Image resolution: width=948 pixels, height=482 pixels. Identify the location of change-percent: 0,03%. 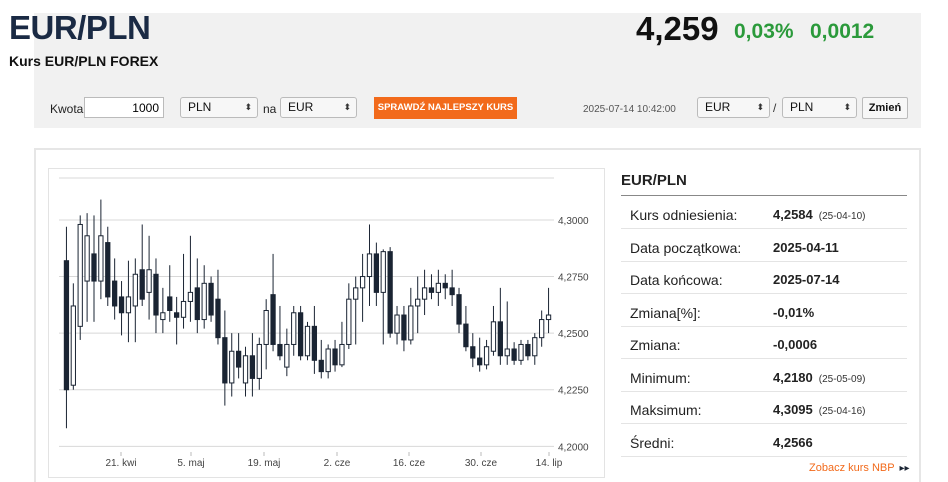
(764, 31).